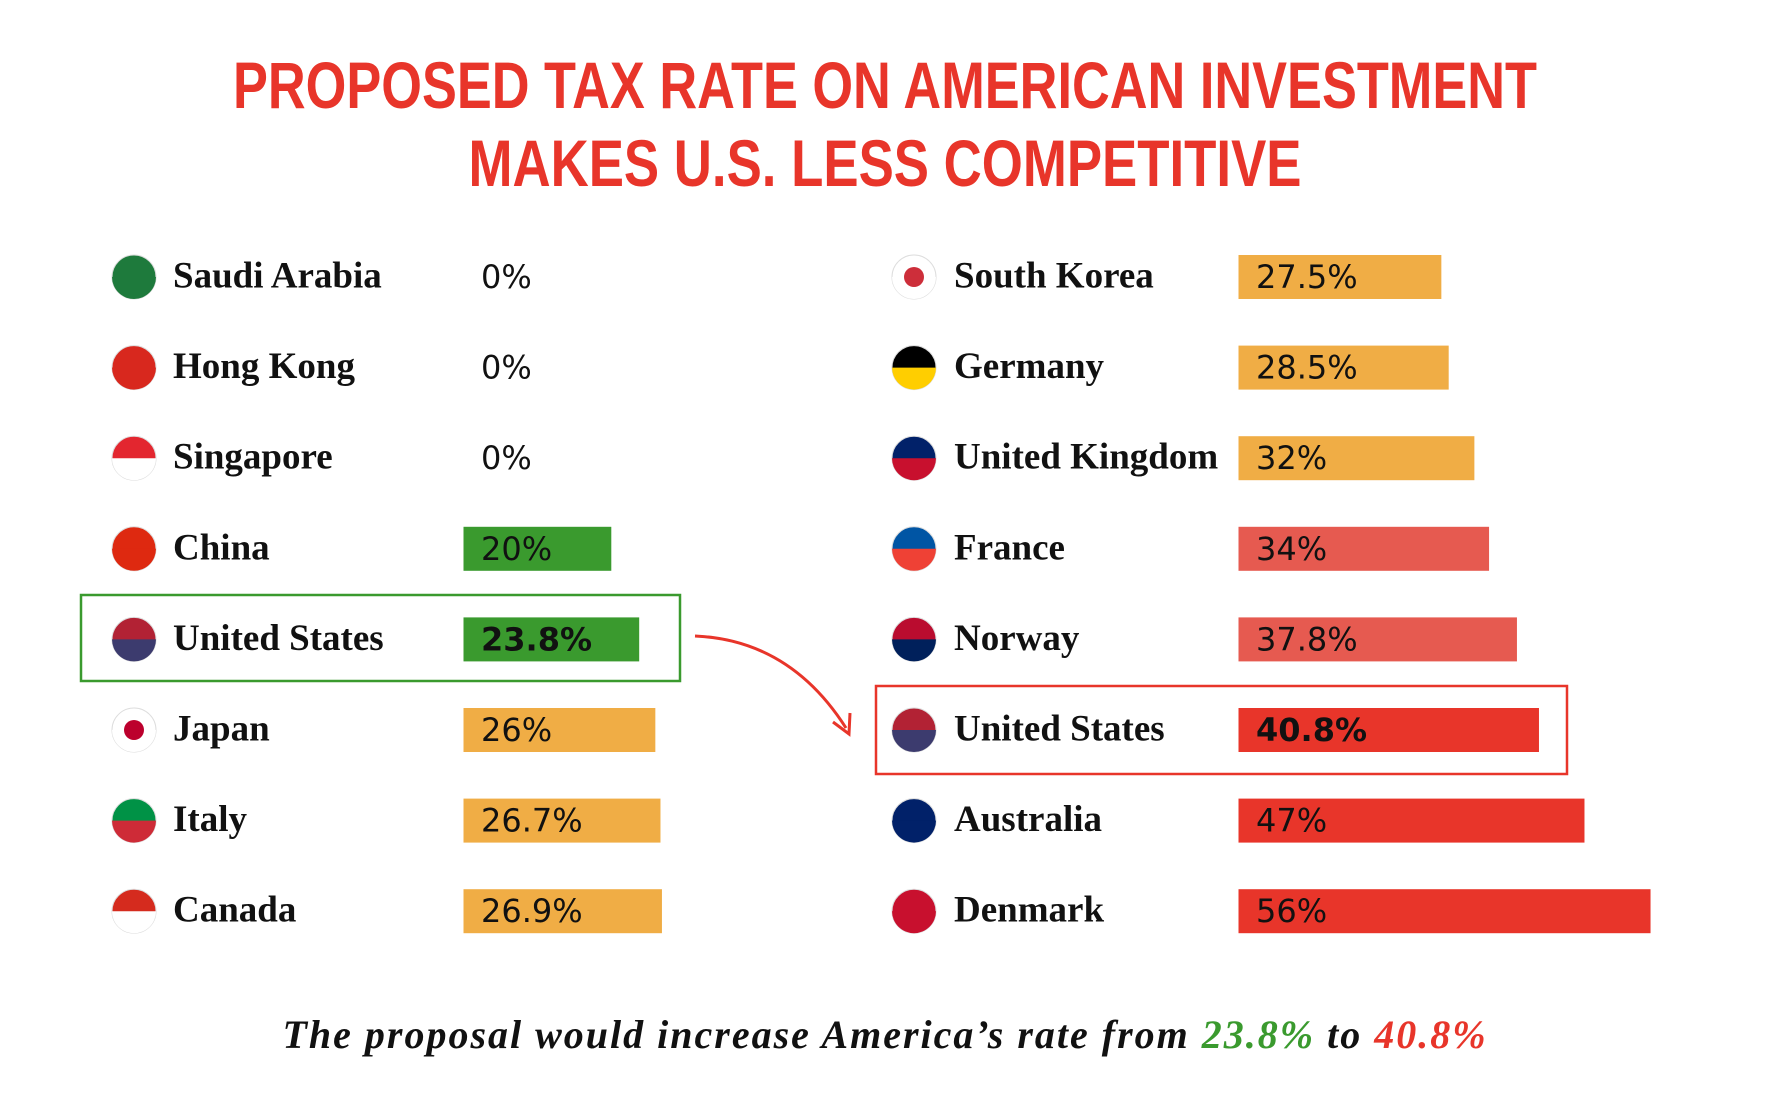 Image resolution: width=1770 pixels, height=1104 pixels. Describe the element at coordinates (1291, 549) in the screenshot. I see `value-label: 34%` at that location.